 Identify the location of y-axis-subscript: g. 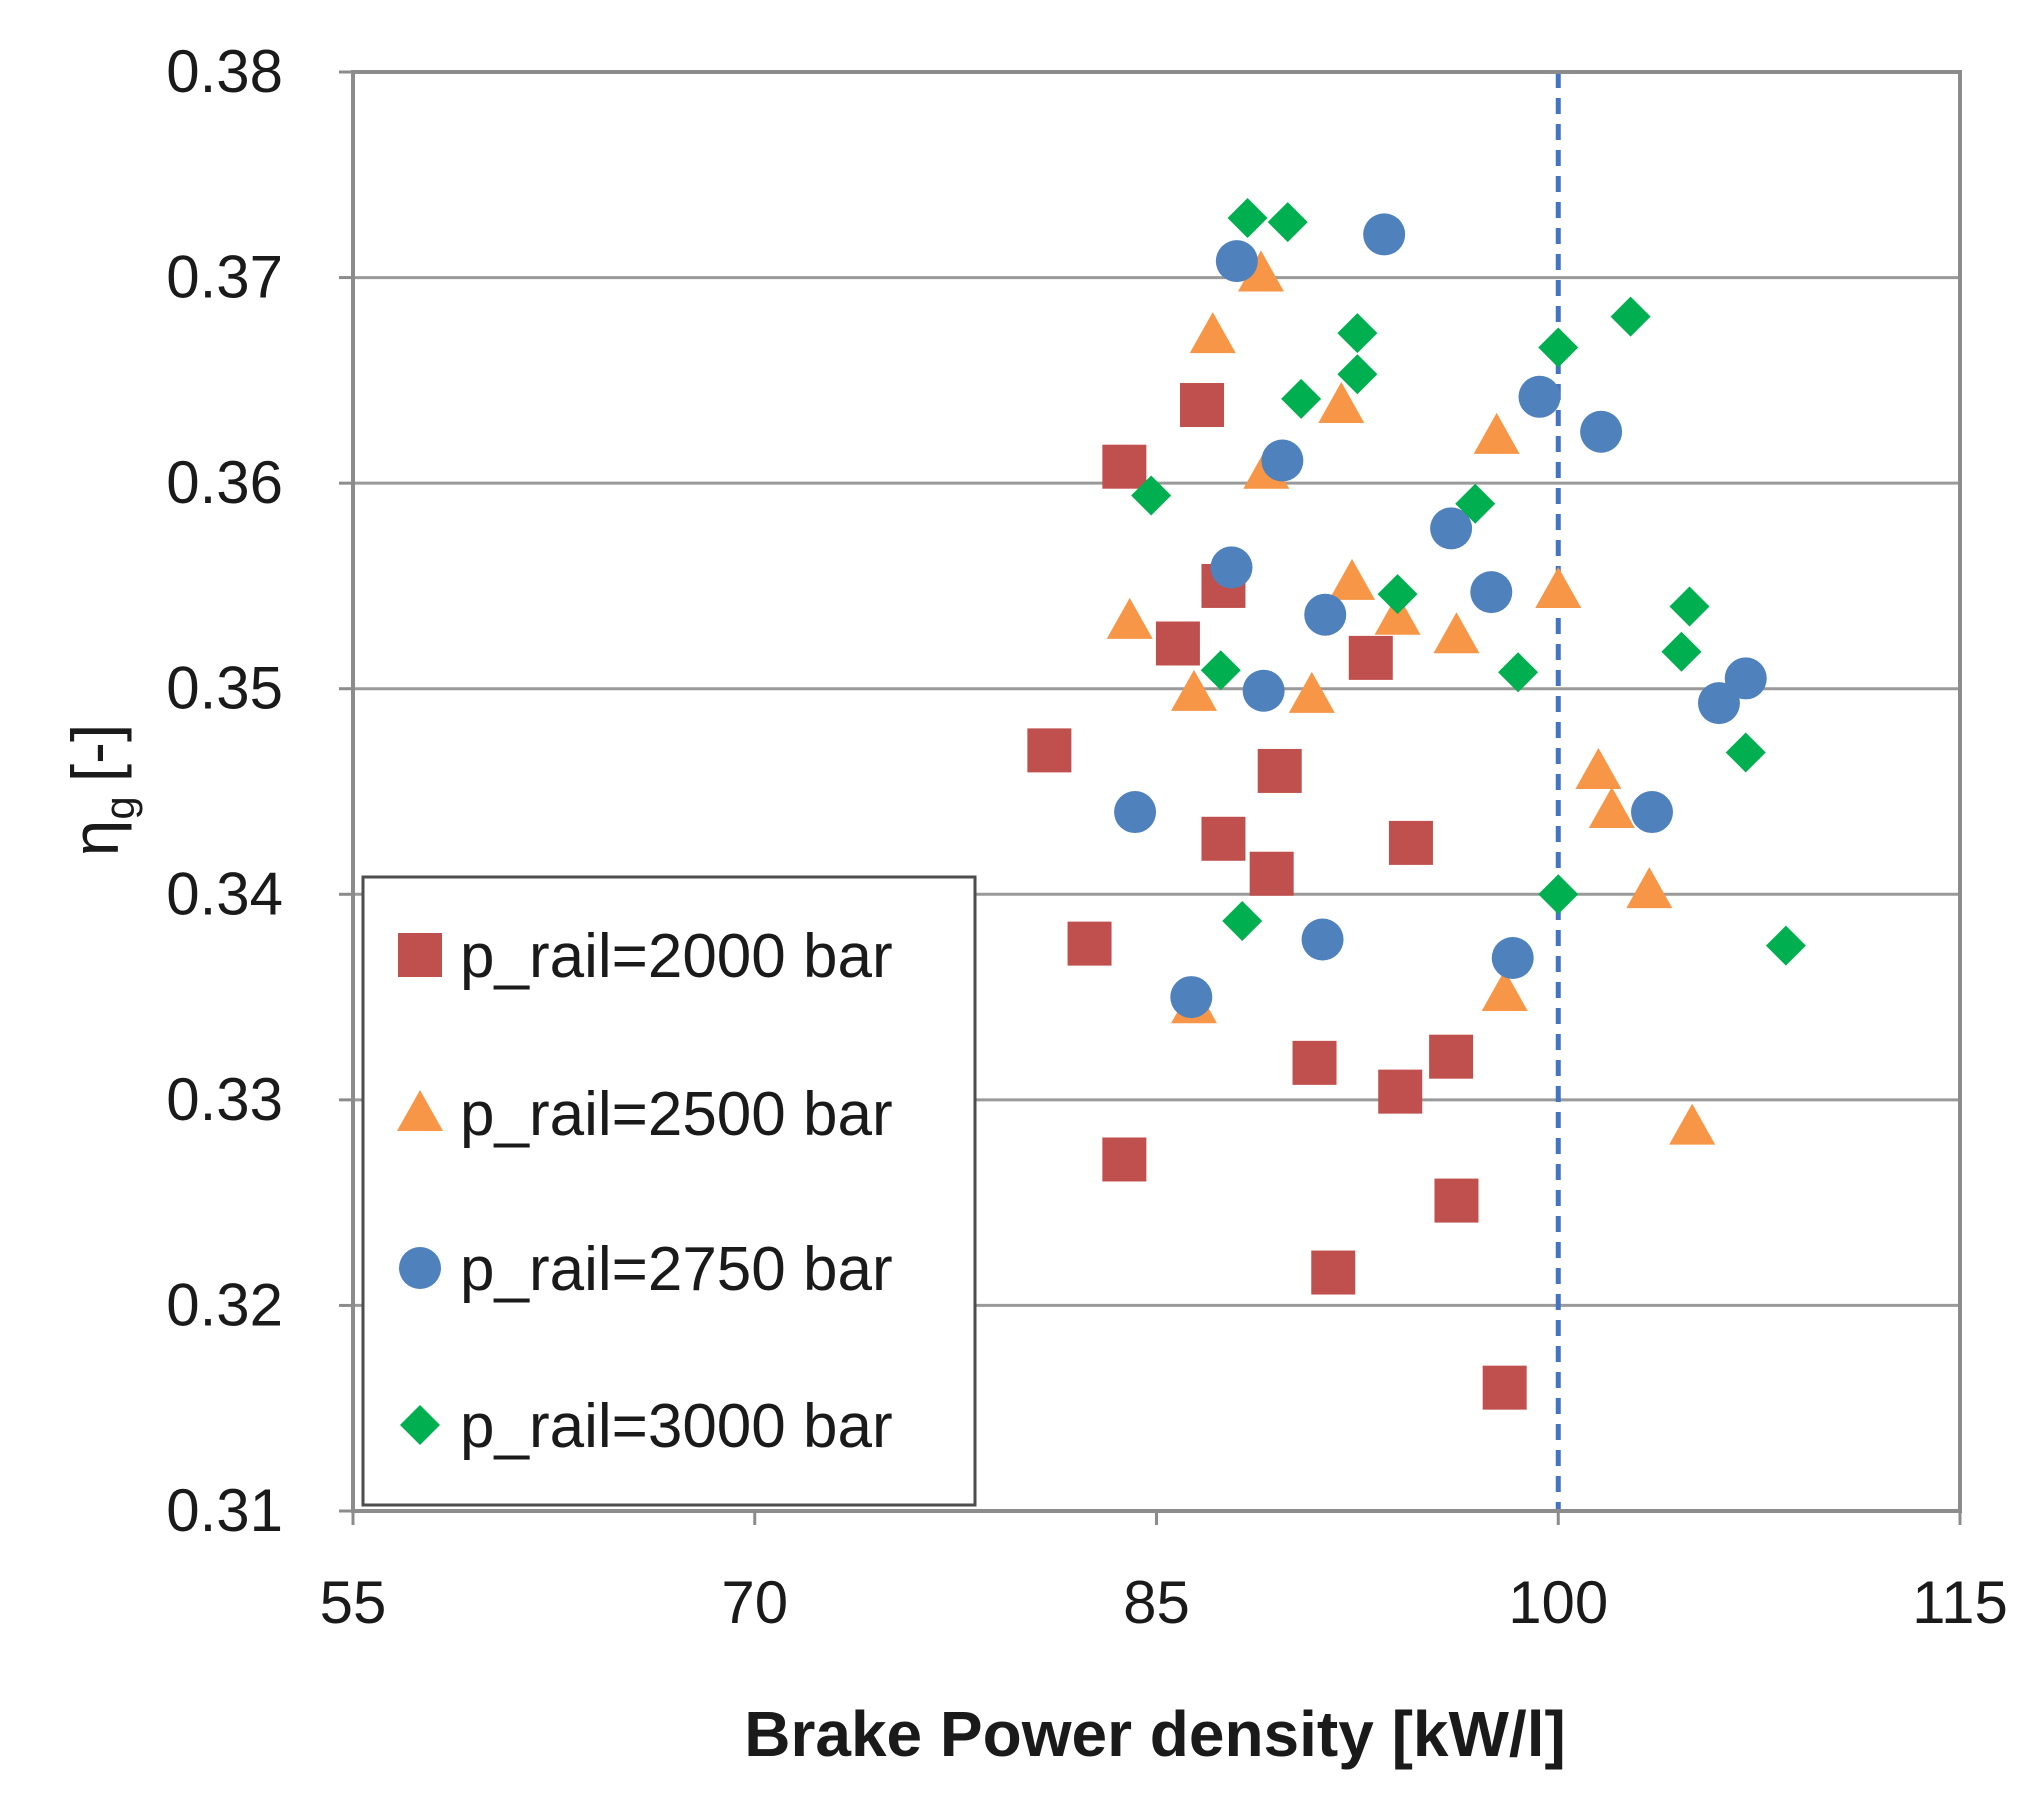
(119, 807).